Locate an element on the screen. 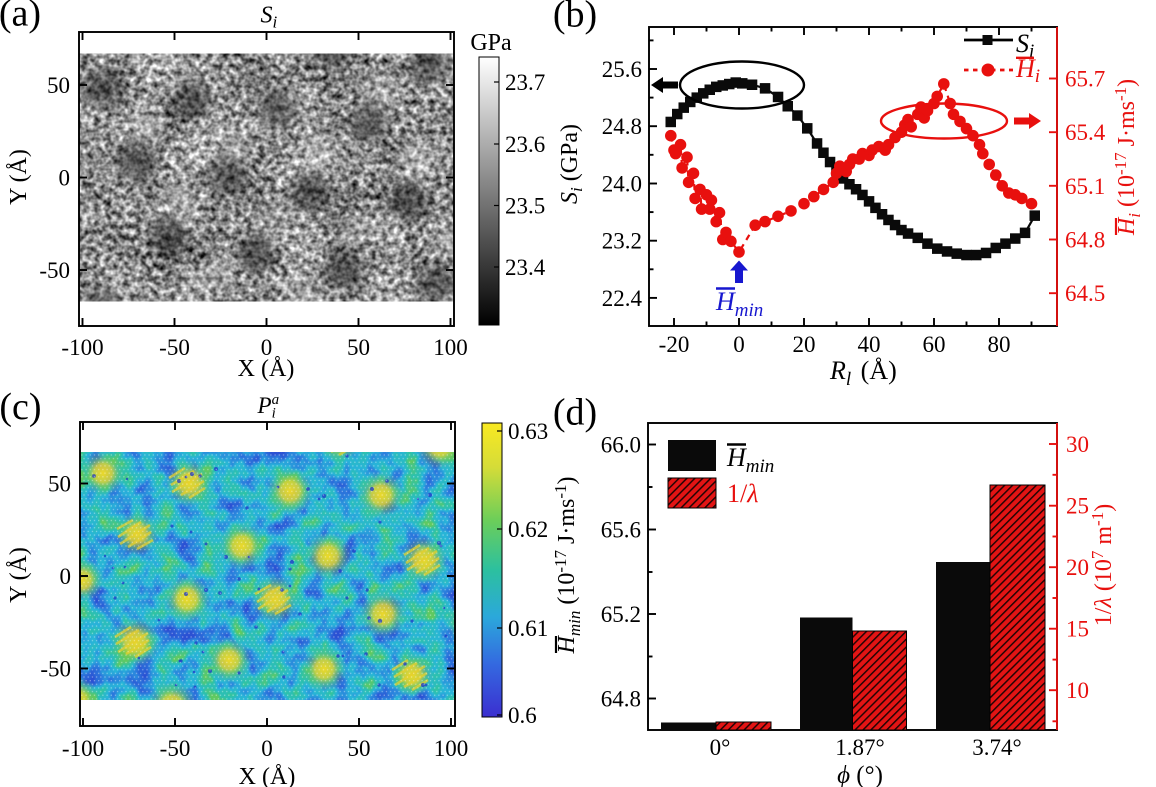  svg-text: 15 is located at coordinates (1077, 629).